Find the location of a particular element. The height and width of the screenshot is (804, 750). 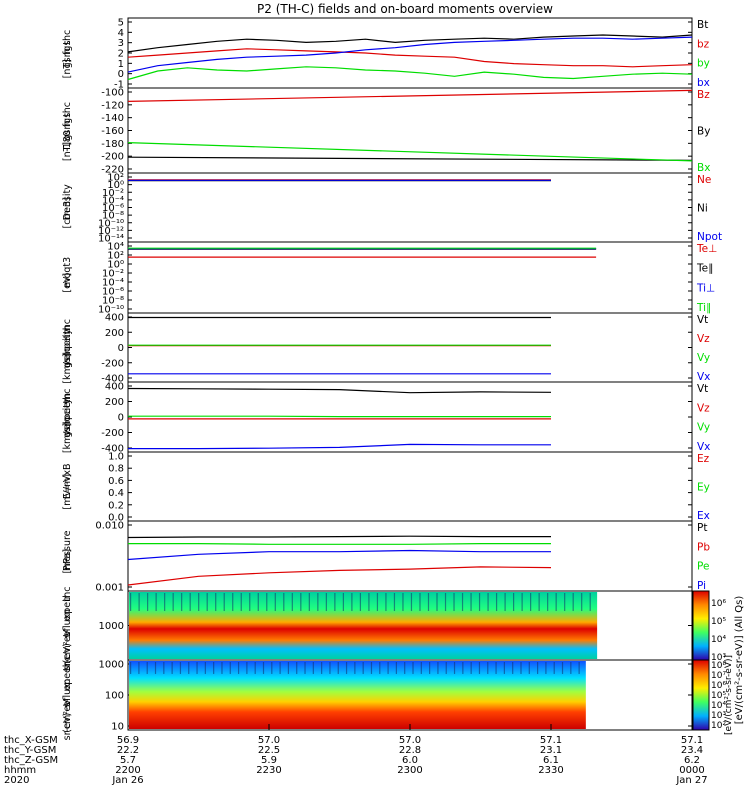

x-row-label: 2020 is located at coordinates (16, 780).